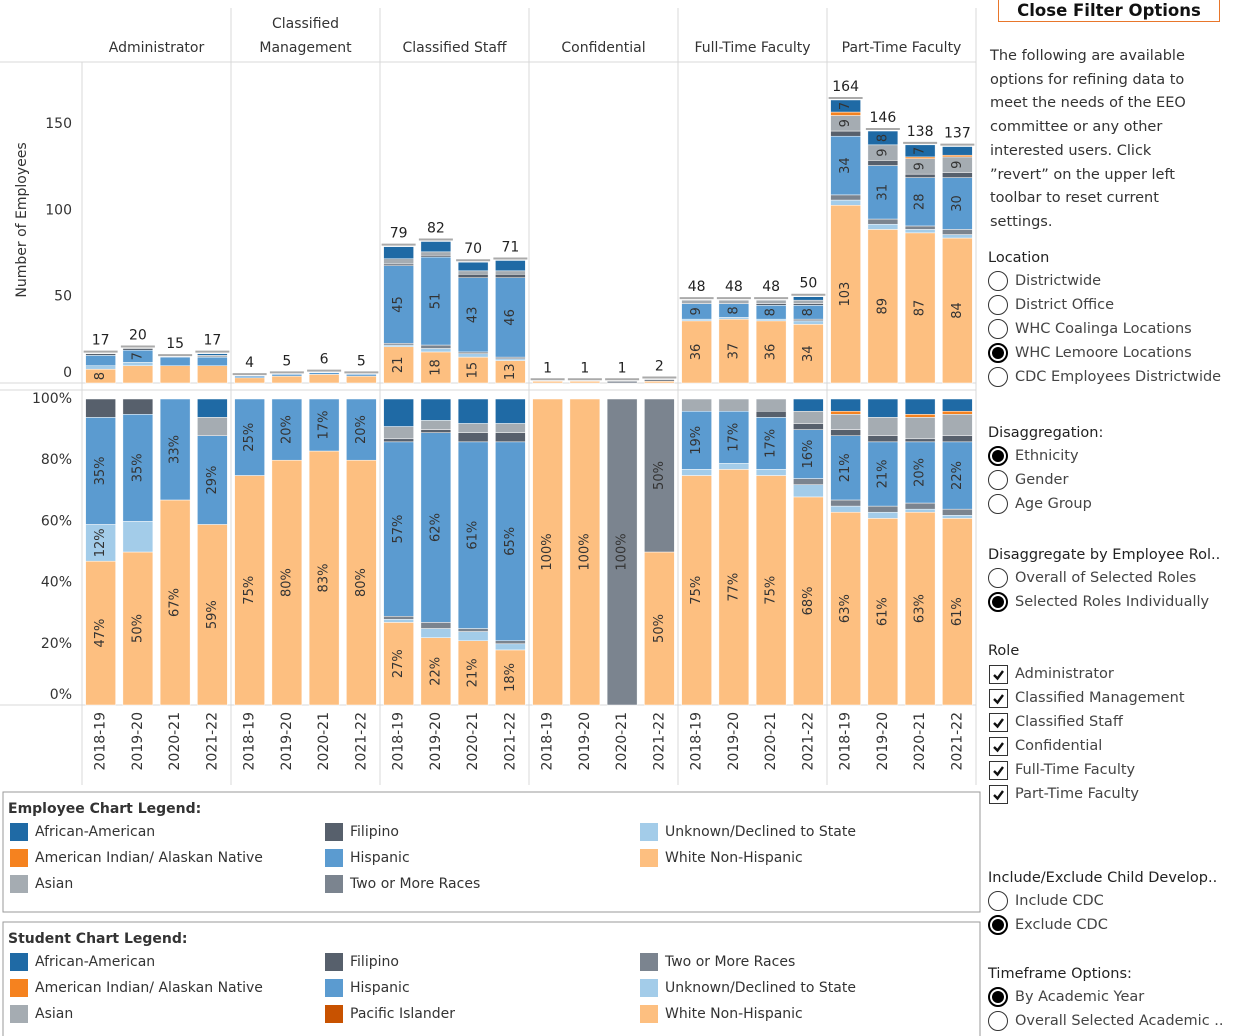  I want to click on data-label: 61%, so click(882, 611).